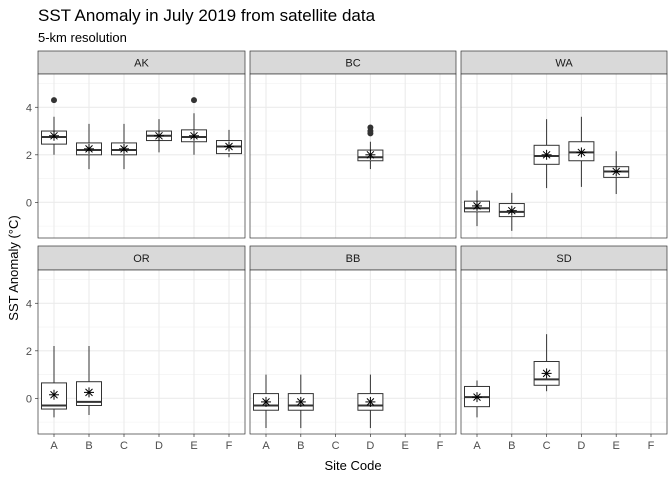  What do you see at coordinates (370, 147) in the screenshot?
I see `box-bc-d` at bounding box center [370, 147].